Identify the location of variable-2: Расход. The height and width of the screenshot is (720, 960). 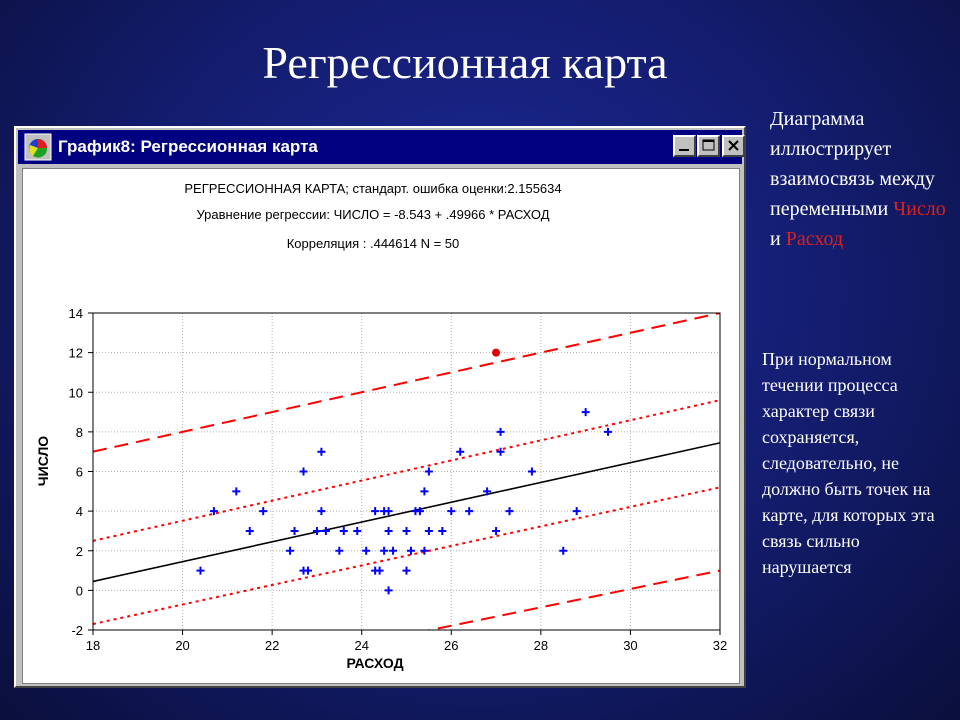
(814, 239).